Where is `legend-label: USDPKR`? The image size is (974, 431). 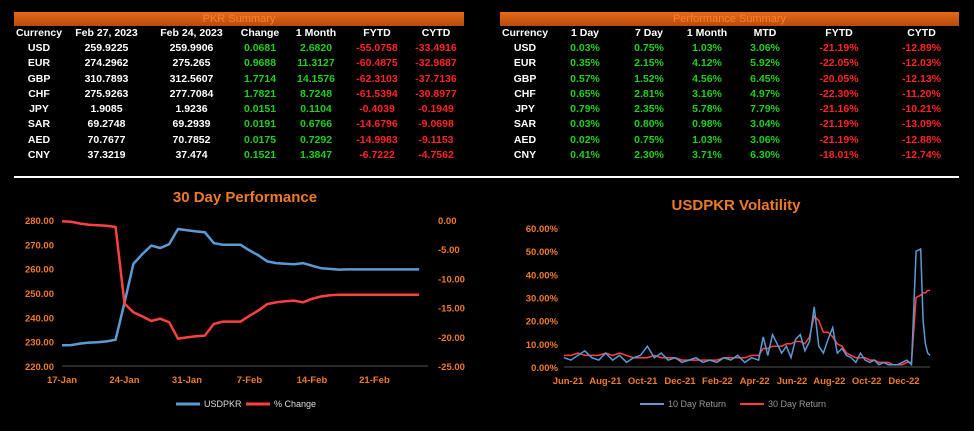
legend-label: USDPKR is located at coordinates (223, 404).